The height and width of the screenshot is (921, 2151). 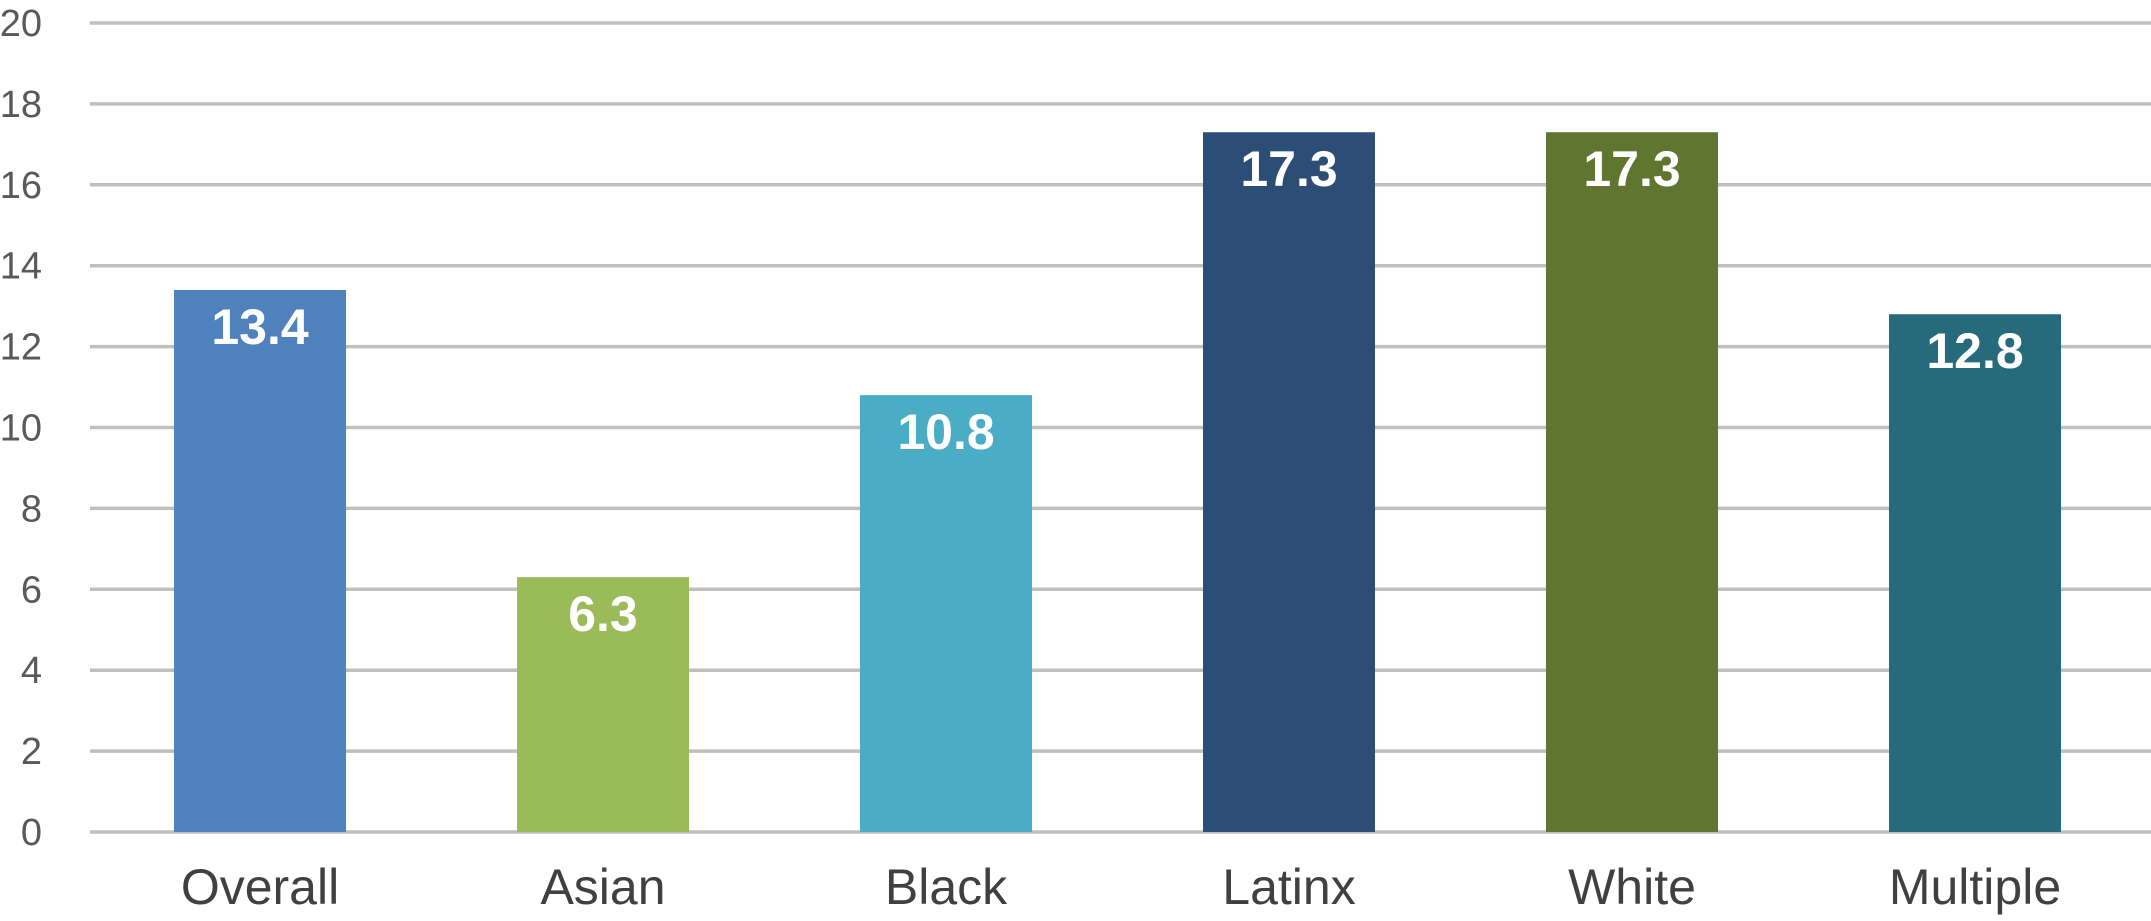 I want to click on bar-white, so click(x=1632, y=482).